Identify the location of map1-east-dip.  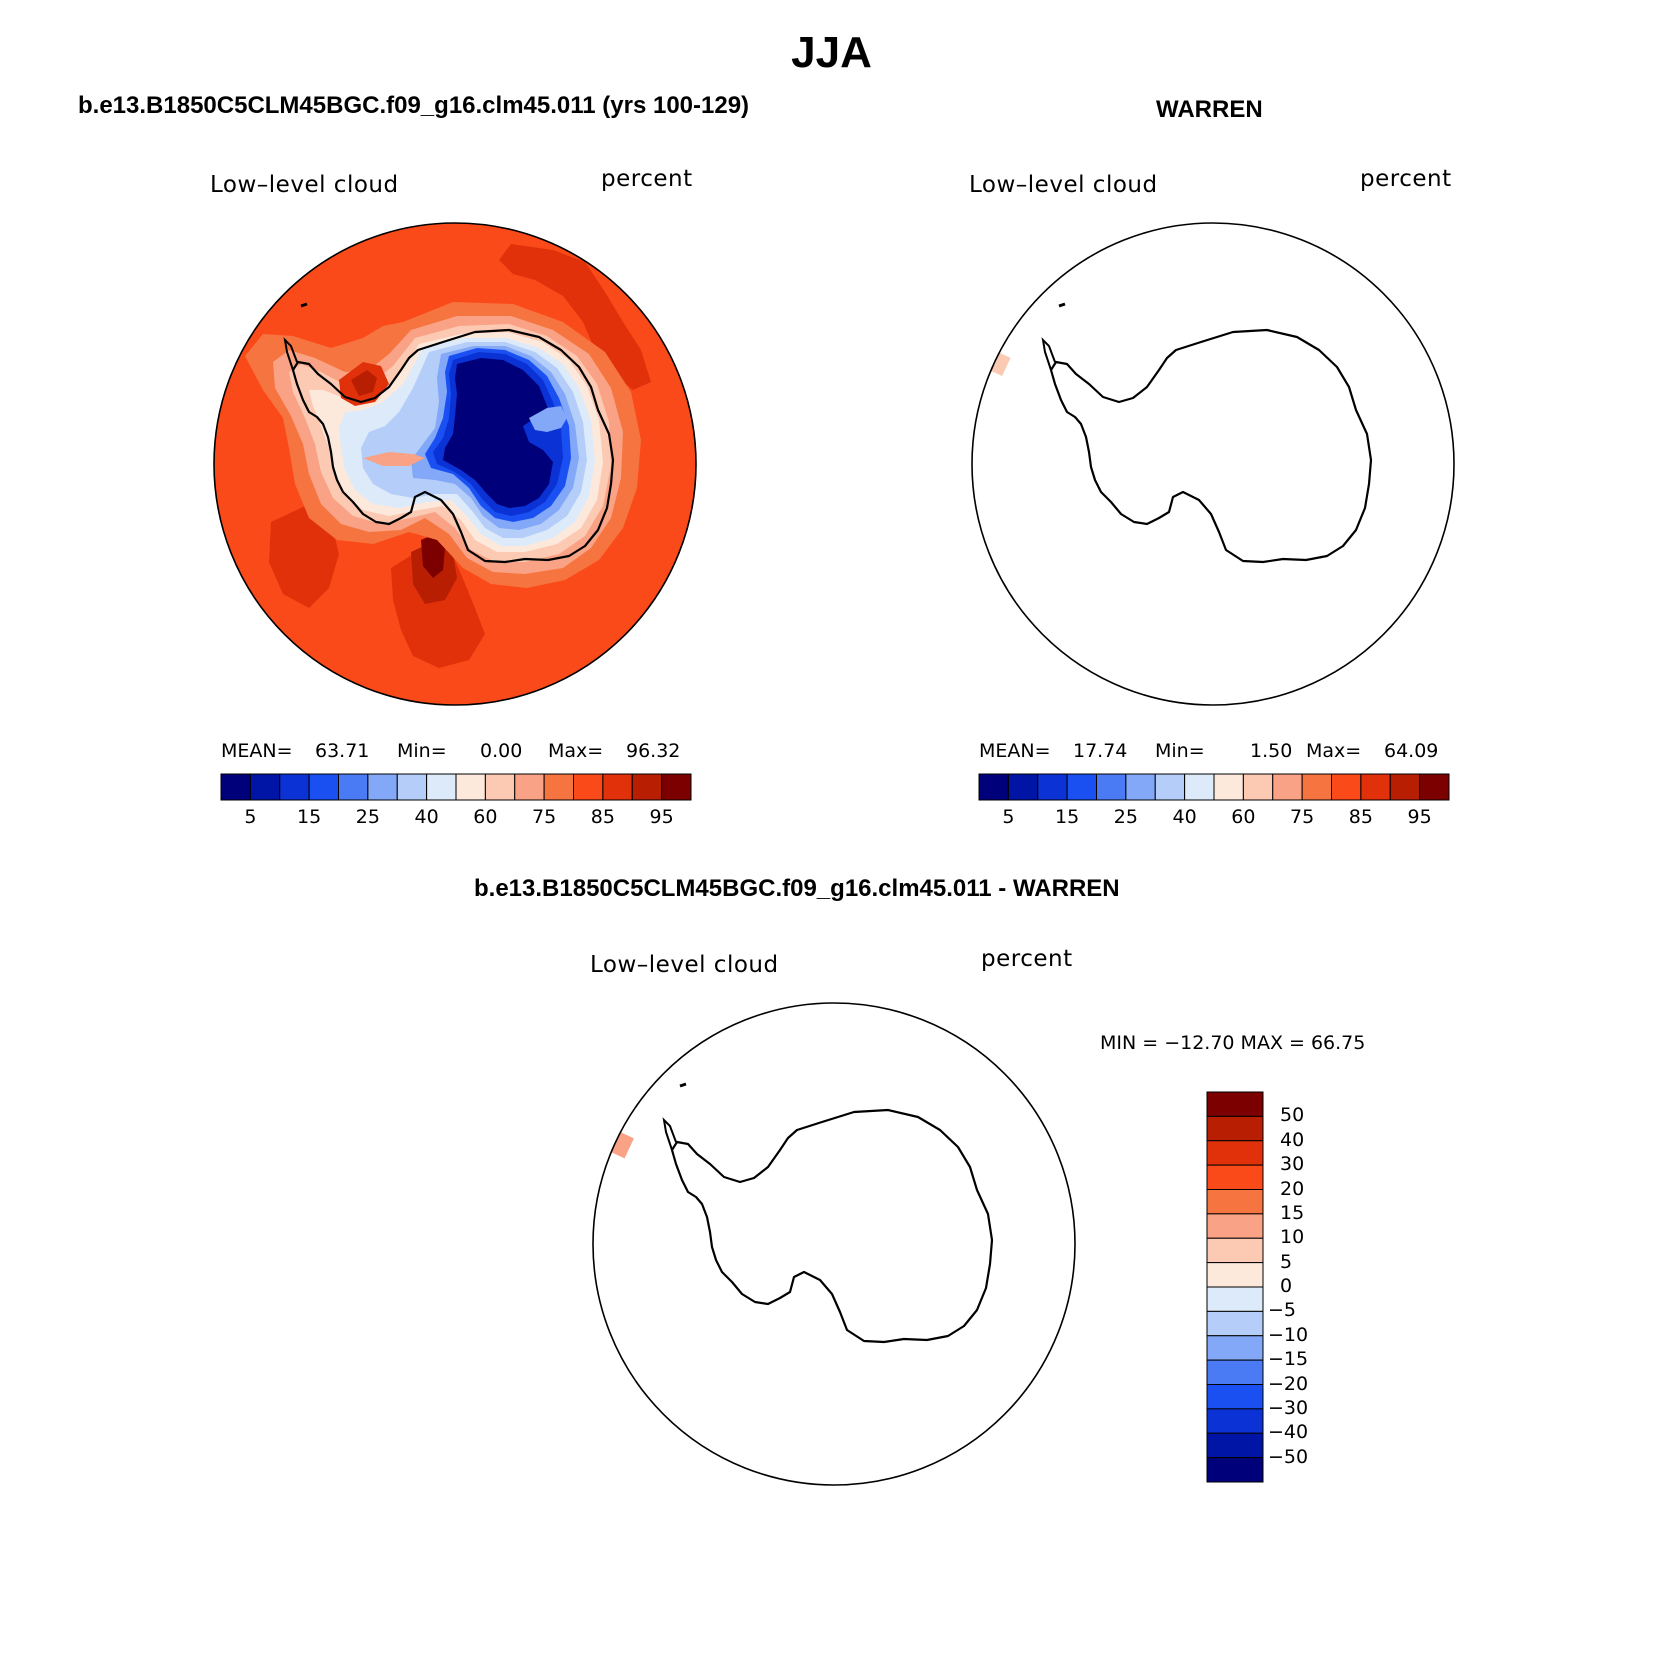
(548, 419).